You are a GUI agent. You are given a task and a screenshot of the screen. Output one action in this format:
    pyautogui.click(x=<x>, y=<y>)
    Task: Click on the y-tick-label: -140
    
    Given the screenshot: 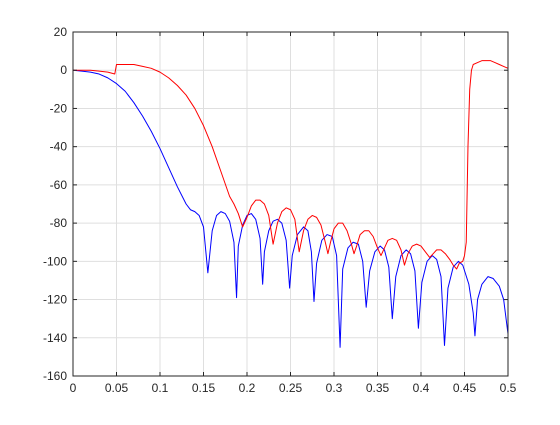 What is the action you would take?
    pyautogui.click(x=55, y=338)
    